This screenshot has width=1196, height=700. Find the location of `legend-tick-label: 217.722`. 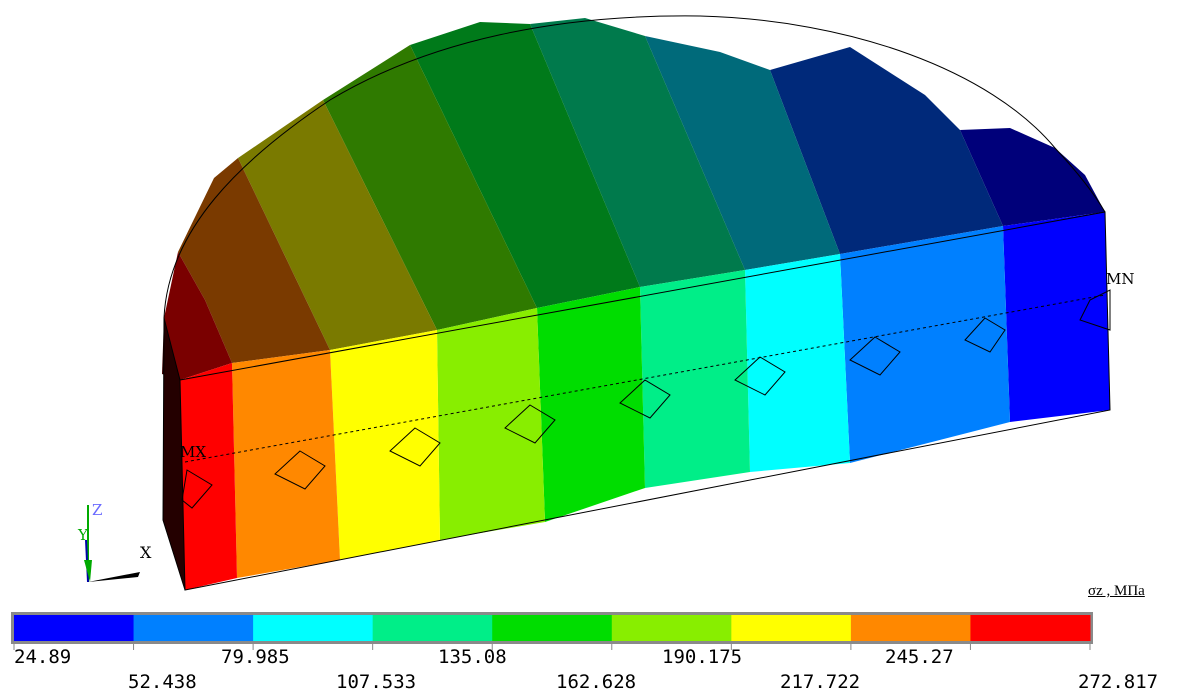

legend-tick-label: 217.722 is located at coordinates (820, 682).